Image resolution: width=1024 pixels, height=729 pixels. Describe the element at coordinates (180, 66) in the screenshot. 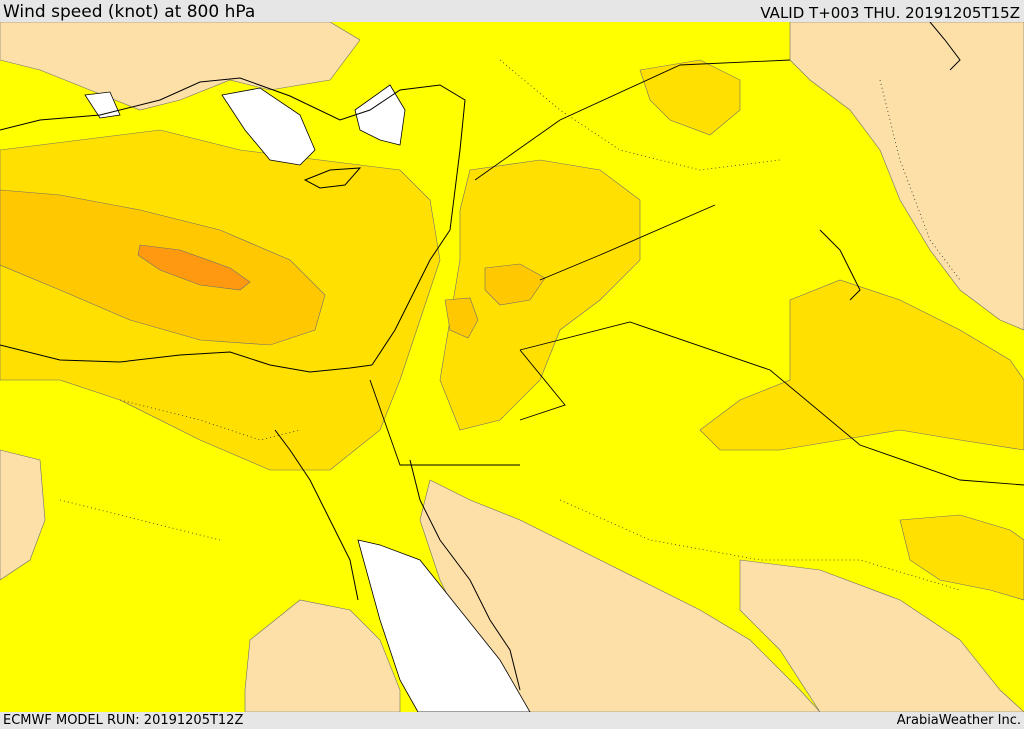

I see `low-wind-turkey-north` at that location.